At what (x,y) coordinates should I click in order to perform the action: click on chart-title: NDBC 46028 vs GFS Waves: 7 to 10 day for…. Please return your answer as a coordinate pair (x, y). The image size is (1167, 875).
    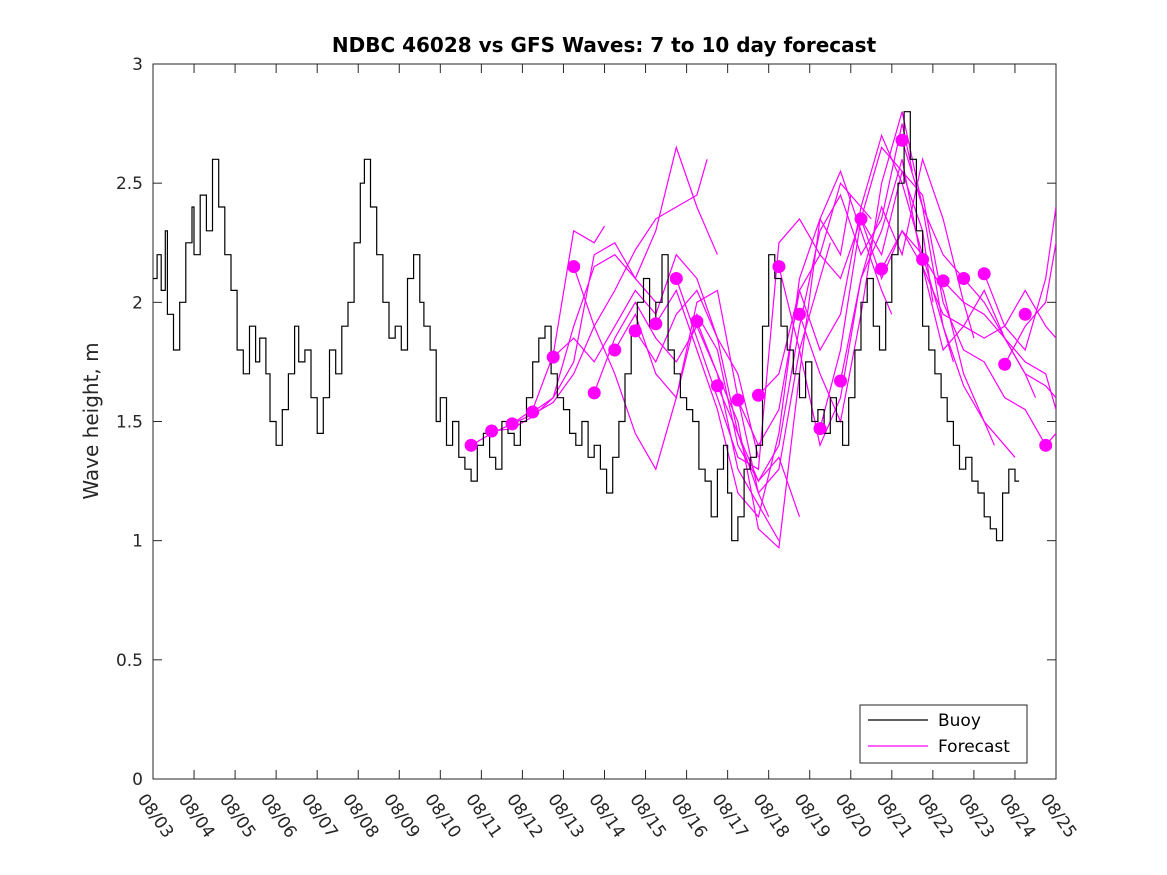
    Looking at the image, I should click on (604, 45).